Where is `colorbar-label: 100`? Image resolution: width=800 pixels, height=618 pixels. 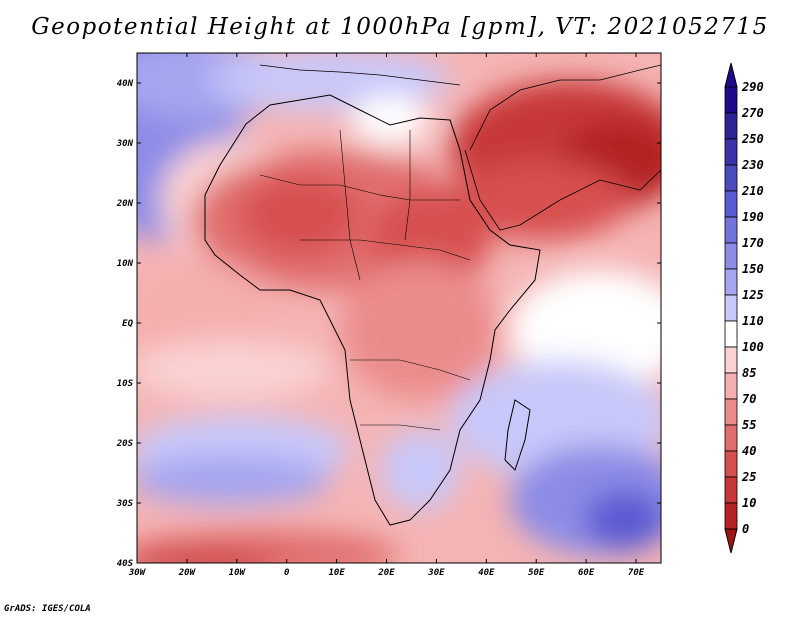 colorbar-label: 100 is located at coordinates (753, 347).